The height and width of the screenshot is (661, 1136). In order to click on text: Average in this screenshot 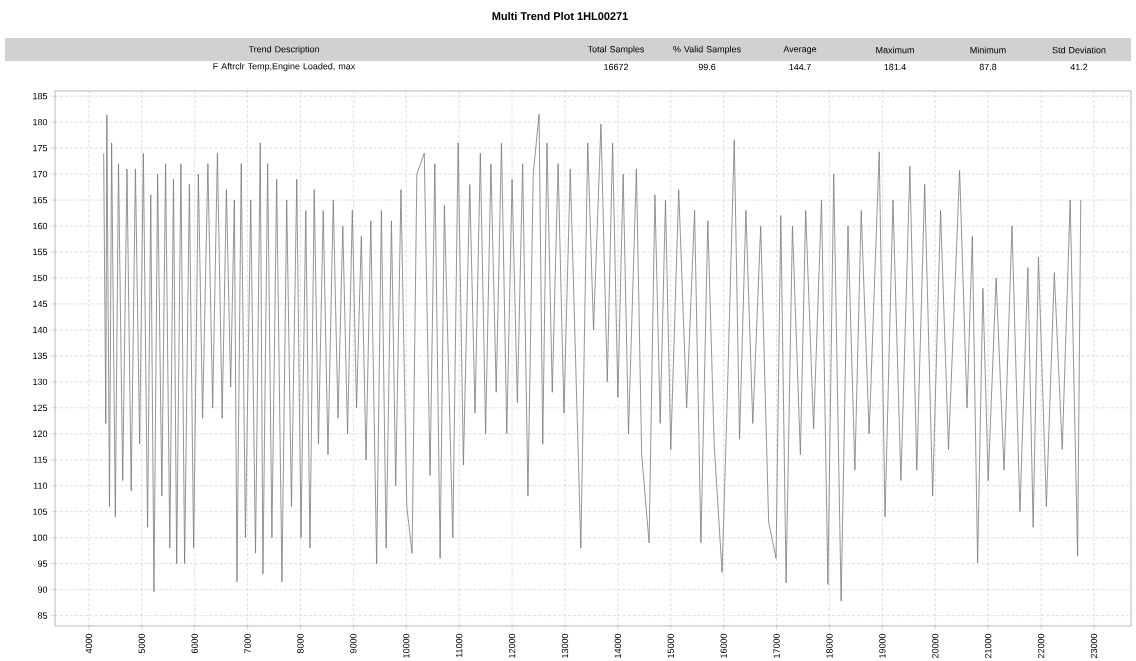, I will do `click(800, 49)`.